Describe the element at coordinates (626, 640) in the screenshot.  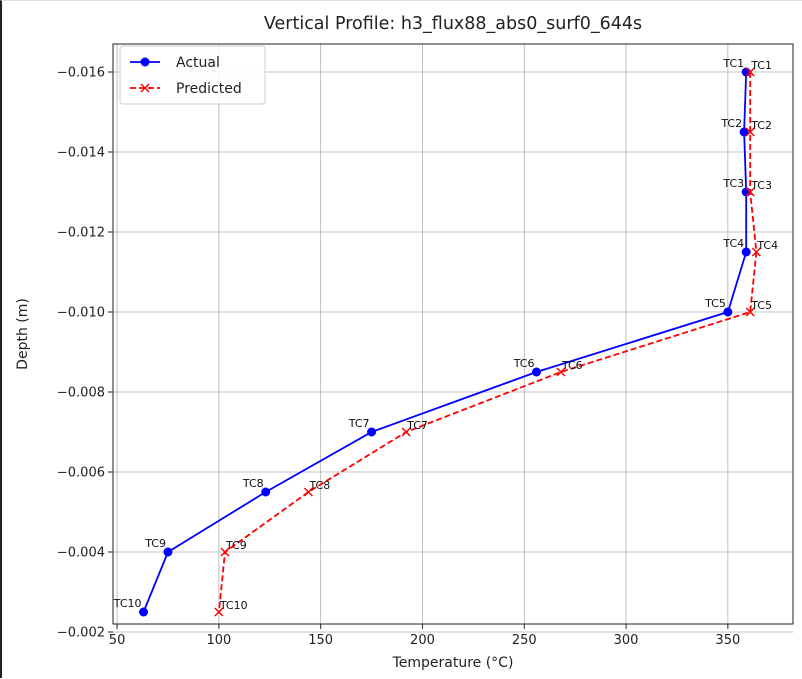
I see `x-tick-label: 300` at that location.